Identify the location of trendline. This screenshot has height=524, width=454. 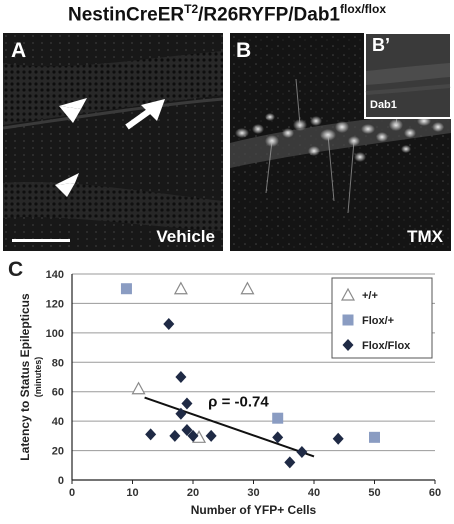
(229, 427).